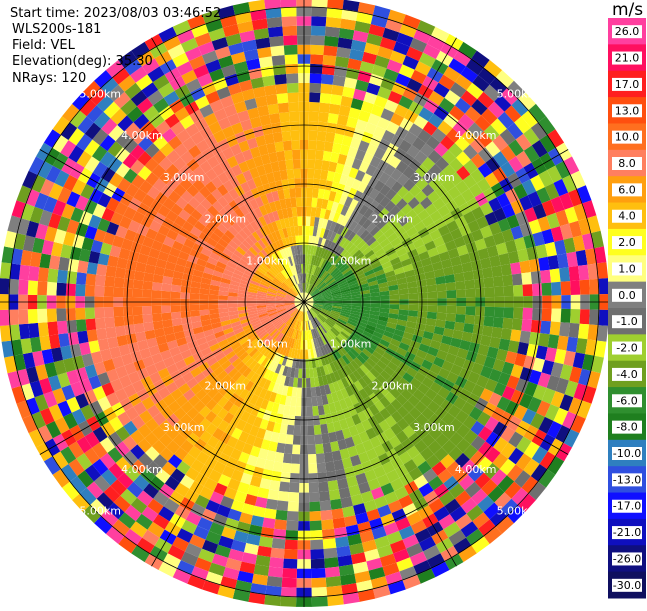 This screenshot has width=647, height=611. Describe the element at coordinates (627, 295) in the screenshot. I see `colorbar-tick-label: 0.0` at that location.